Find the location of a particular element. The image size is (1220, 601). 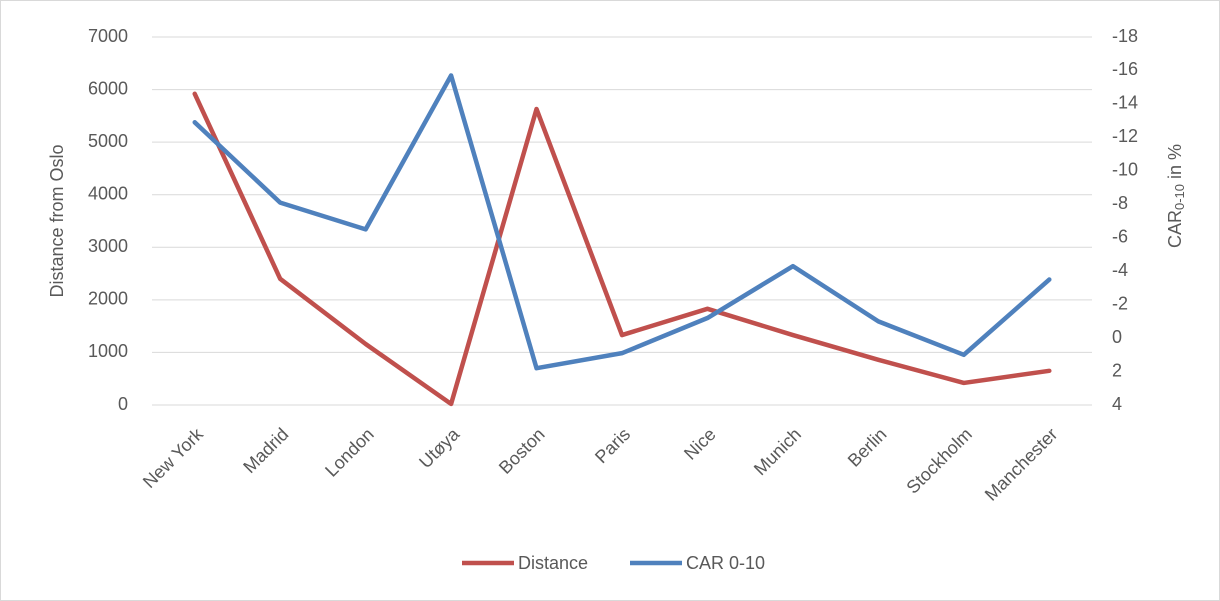

y2-label-main: CAR is located at coordinates (1175, 229).